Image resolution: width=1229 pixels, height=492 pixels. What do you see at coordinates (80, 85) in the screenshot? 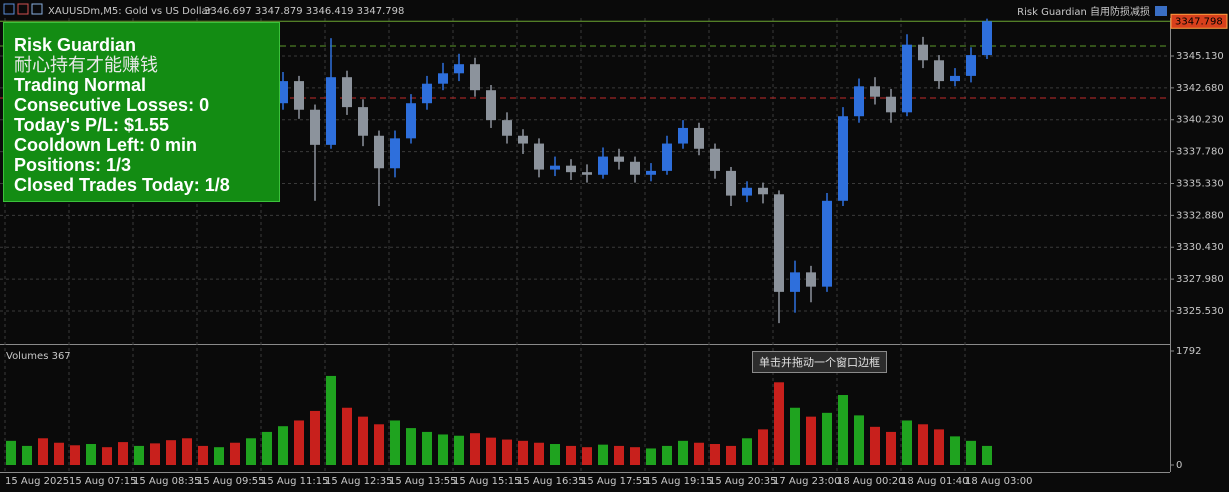
I see `panel-status: Trading Normal` at bounding box center [80, 85].